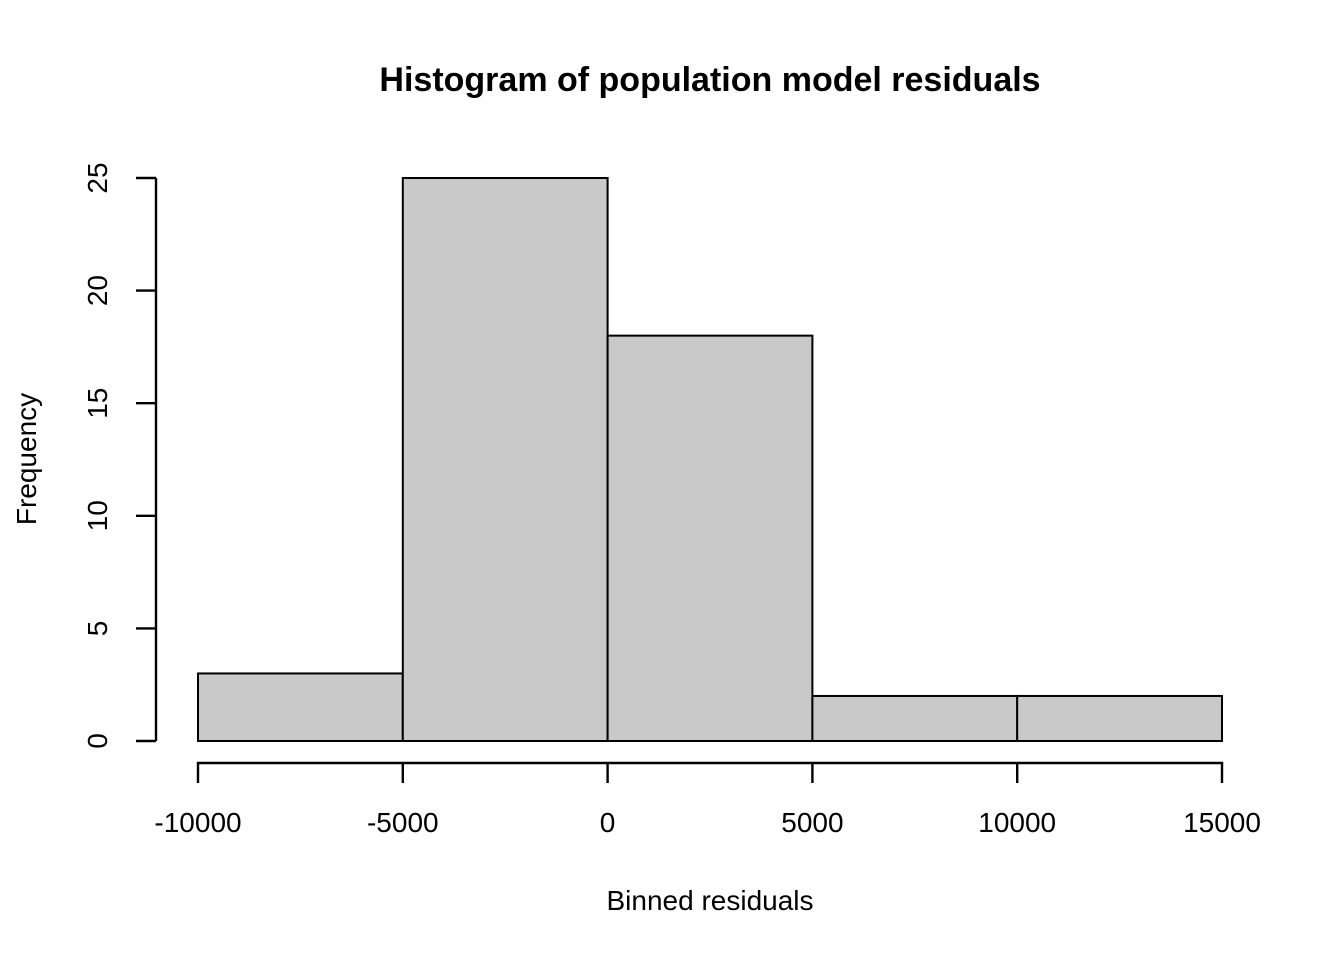  I want to click on x-tick-label: -5000, so click(403, 822).